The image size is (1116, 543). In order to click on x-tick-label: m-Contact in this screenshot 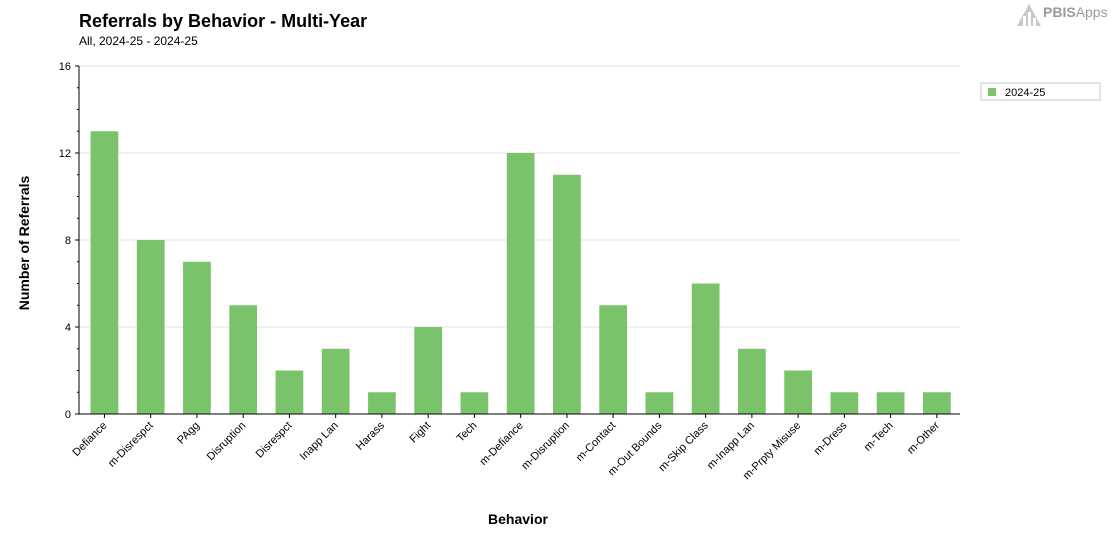, I will do `click(596, 442)`.